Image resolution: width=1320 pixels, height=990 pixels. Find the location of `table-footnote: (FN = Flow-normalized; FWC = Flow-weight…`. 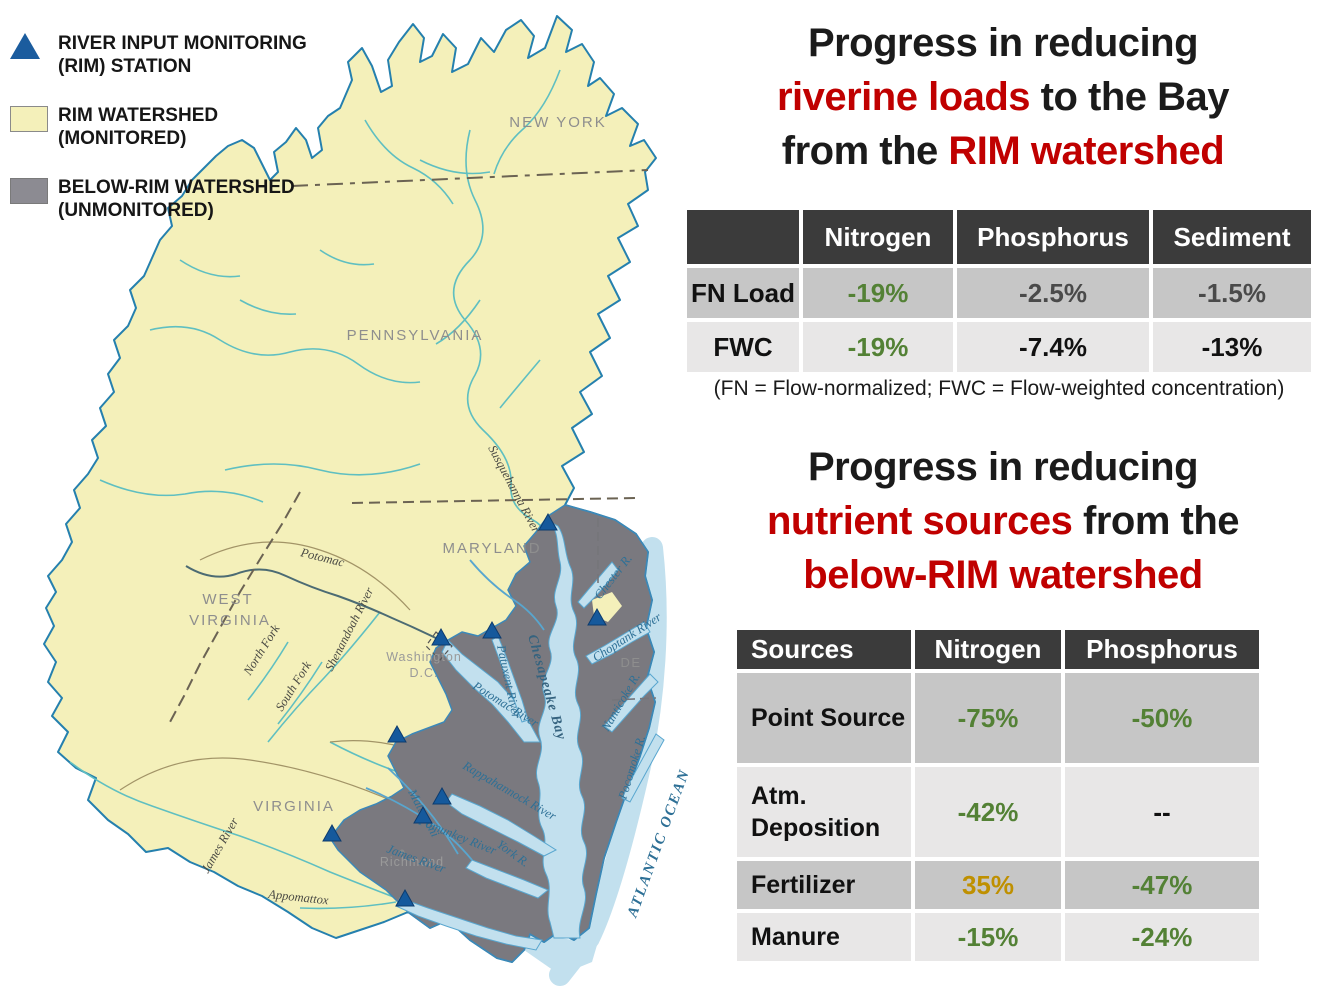

table-footnote: (FN = Flow-normalized; FWC = Flow-weight… is located at coordinates (999, 388).